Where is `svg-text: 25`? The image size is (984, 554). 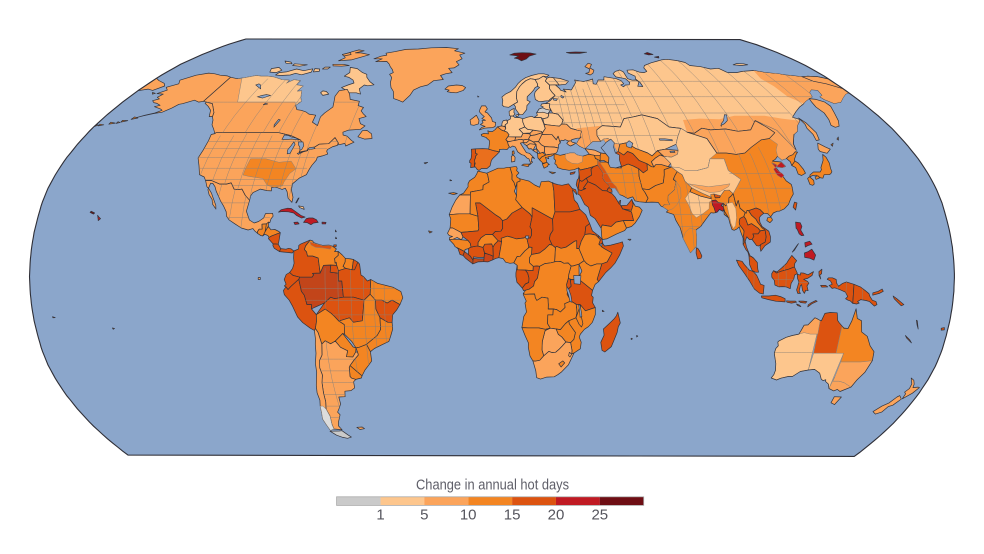
svg-text: 25 is located at coordinates (599, 515).